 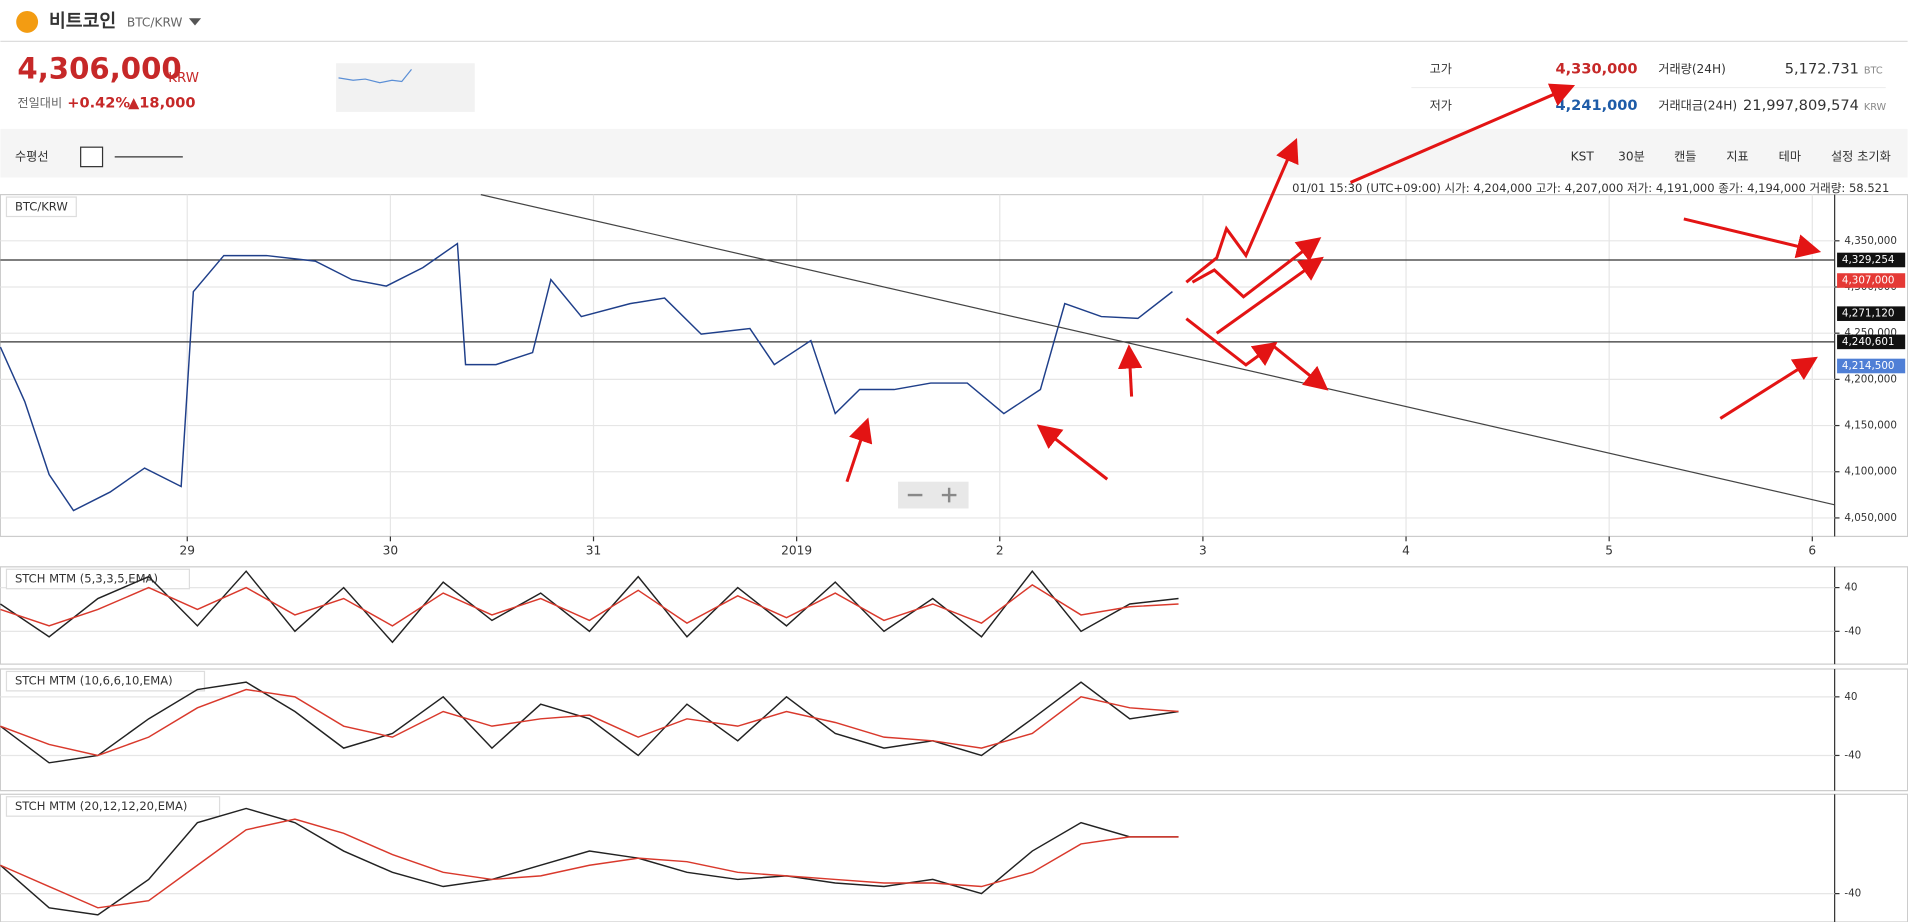 I want to click on price-tag: 4,329,254, so click(x=1868, y=260).